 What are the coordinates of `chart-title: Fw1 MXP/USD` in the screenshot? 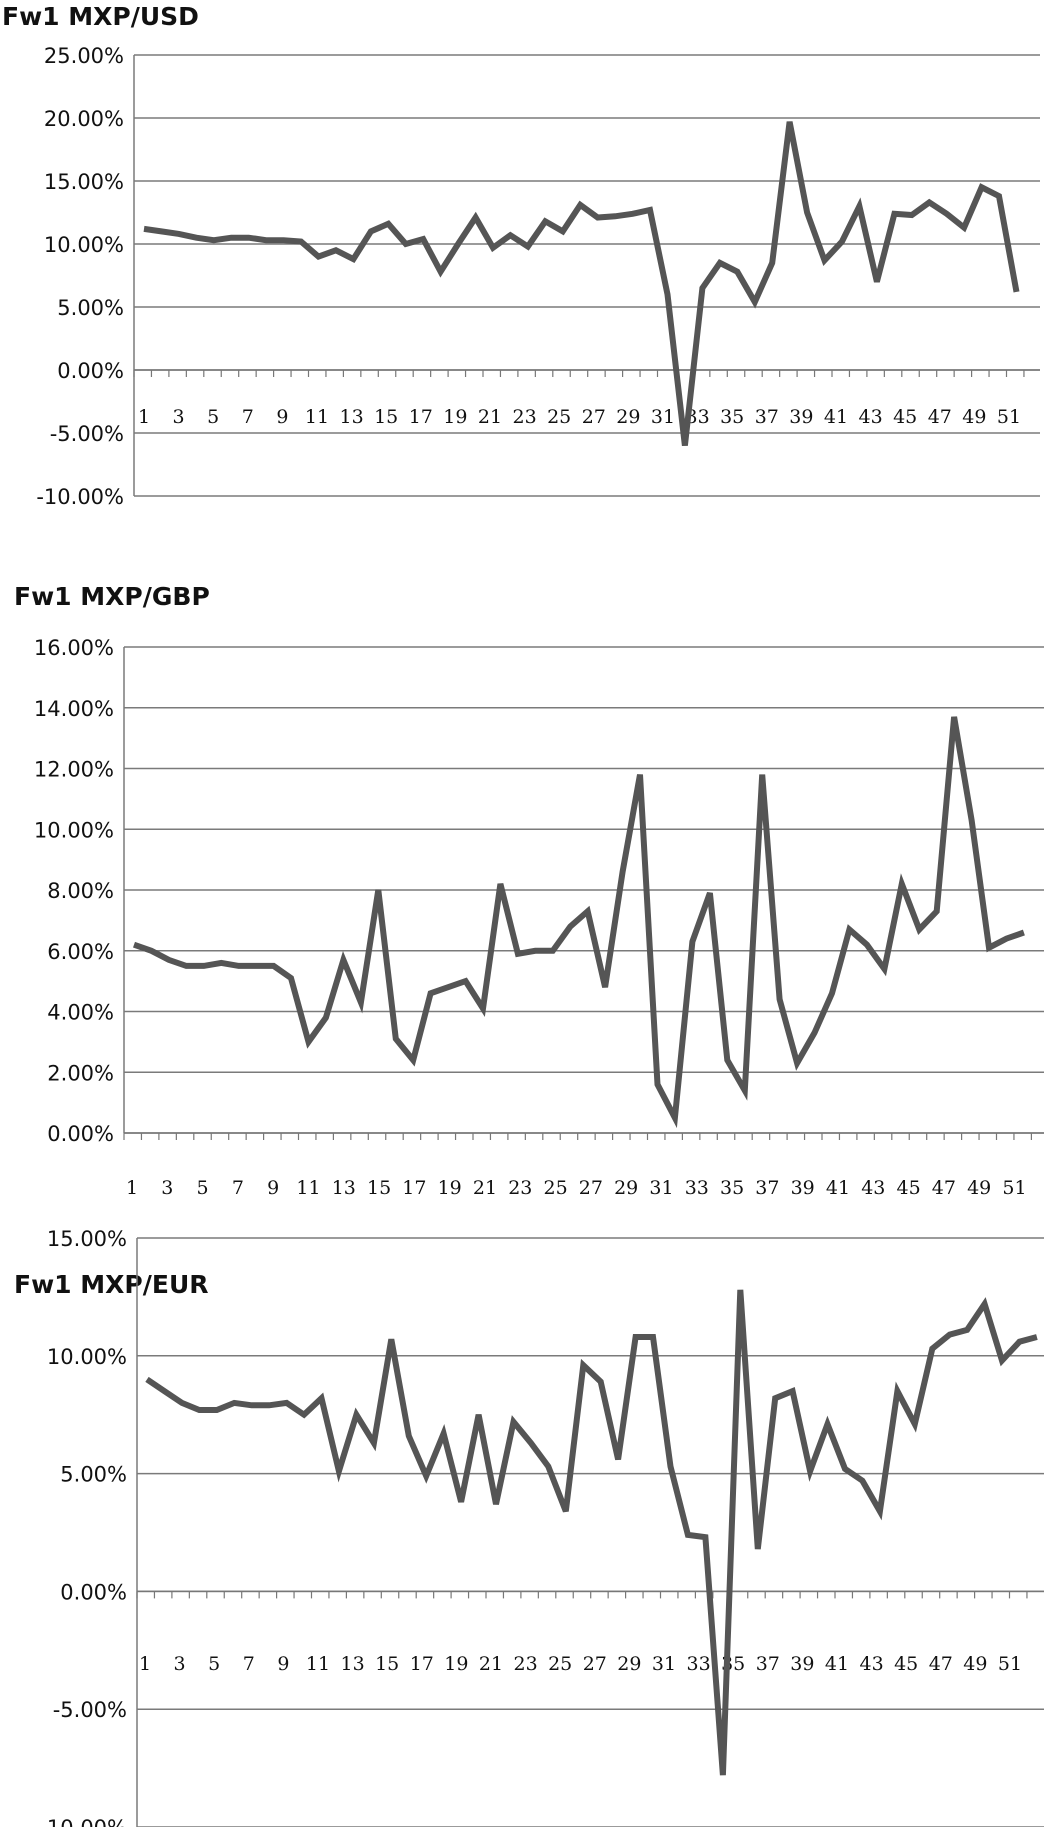 It's located at (100, 16).